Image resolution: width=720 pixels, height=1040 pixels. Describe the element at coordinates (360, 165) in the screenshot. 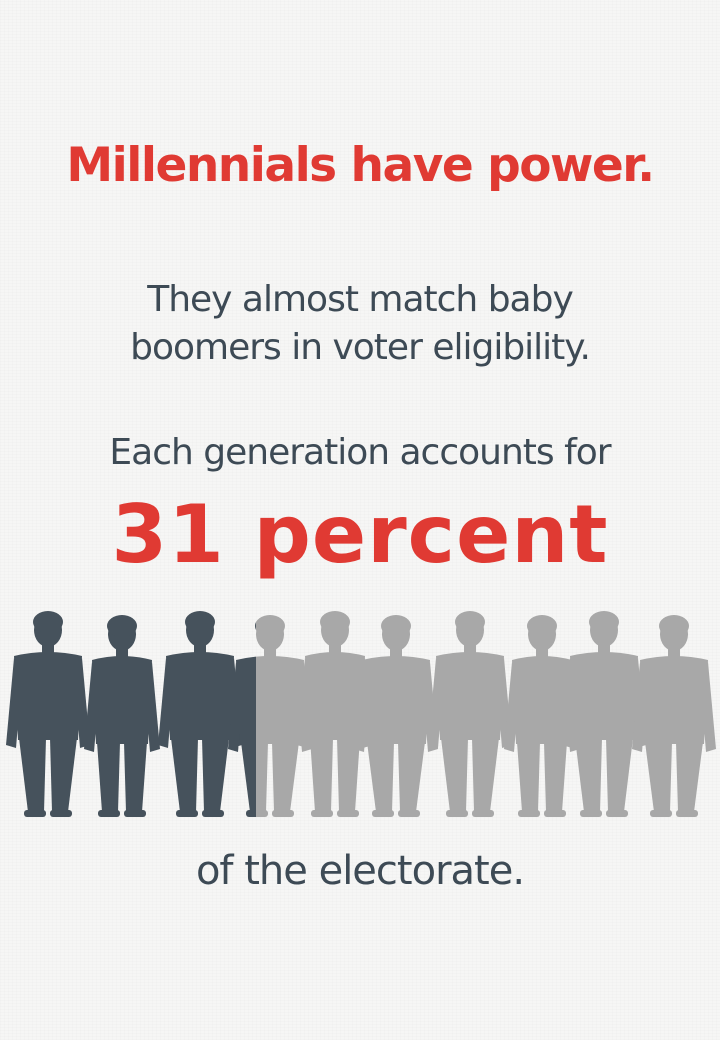

I see `headline: Millennials have power.` at that location.